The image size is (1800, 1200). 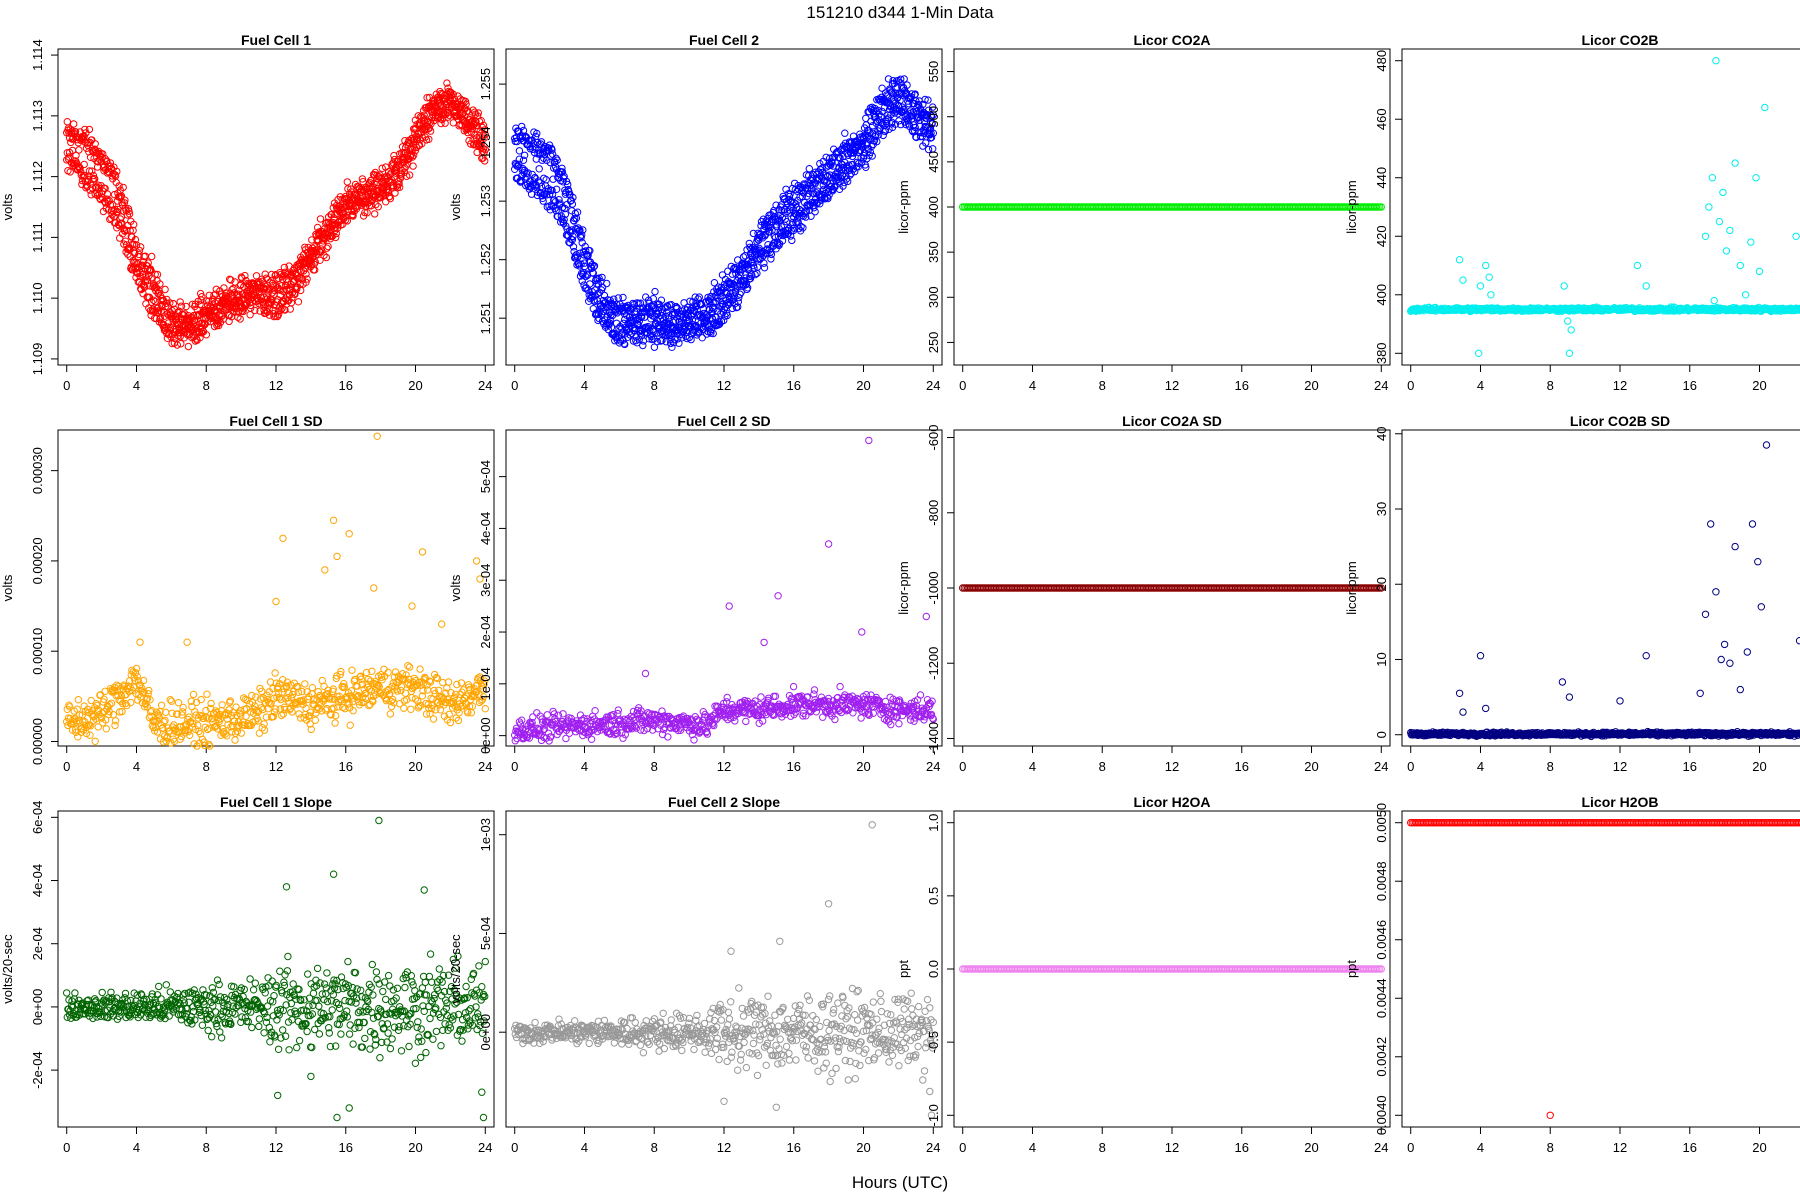 I want to click on panel-title: Fuel Cell 2 SD, so click(x=723, y=421).